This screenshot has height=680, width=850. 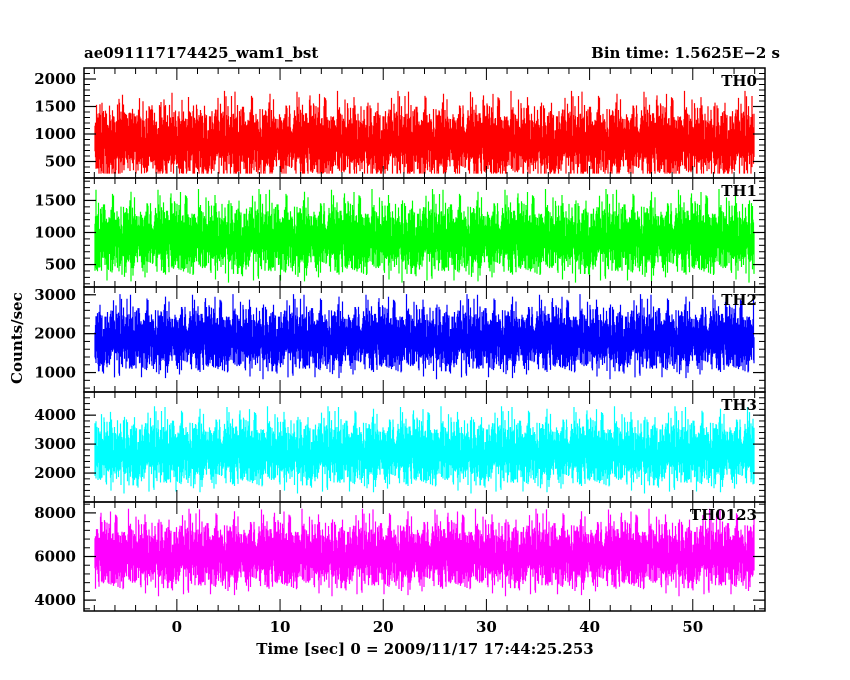 I want to click on panel-label-th0123: TH0123, so click(x=723, y=515).